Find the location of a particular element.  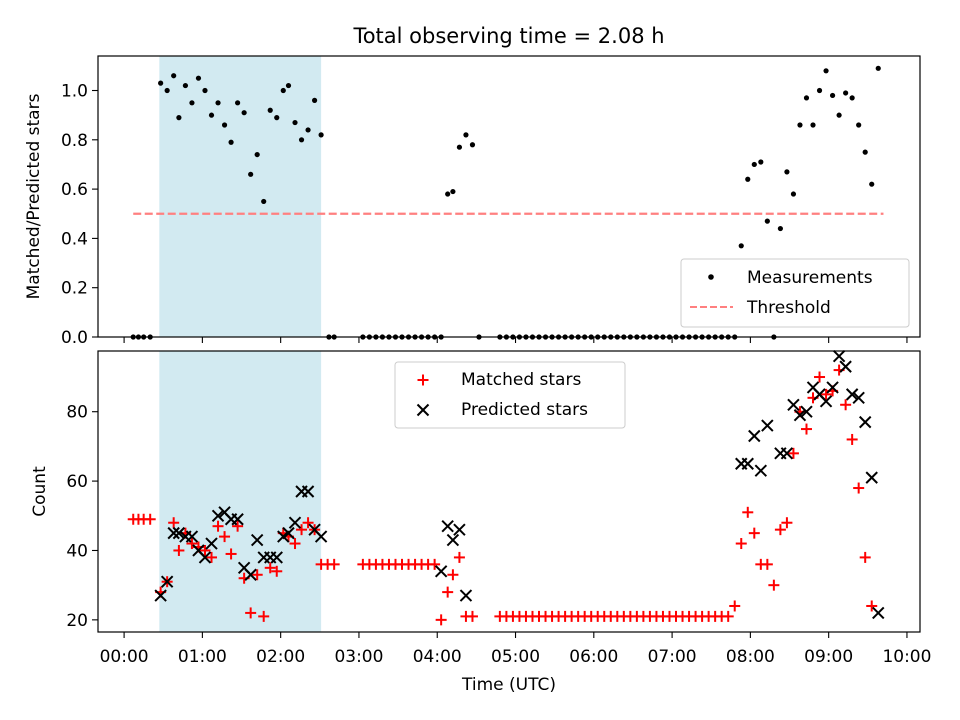

count-y-tick-label: 40 is located at coordinates (77, 551).